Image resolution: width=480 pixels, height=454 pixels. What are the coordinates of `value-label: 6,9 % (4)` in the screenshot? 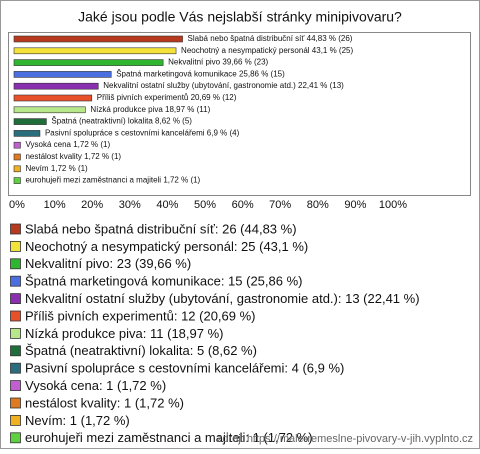 It's located at (223, 133).